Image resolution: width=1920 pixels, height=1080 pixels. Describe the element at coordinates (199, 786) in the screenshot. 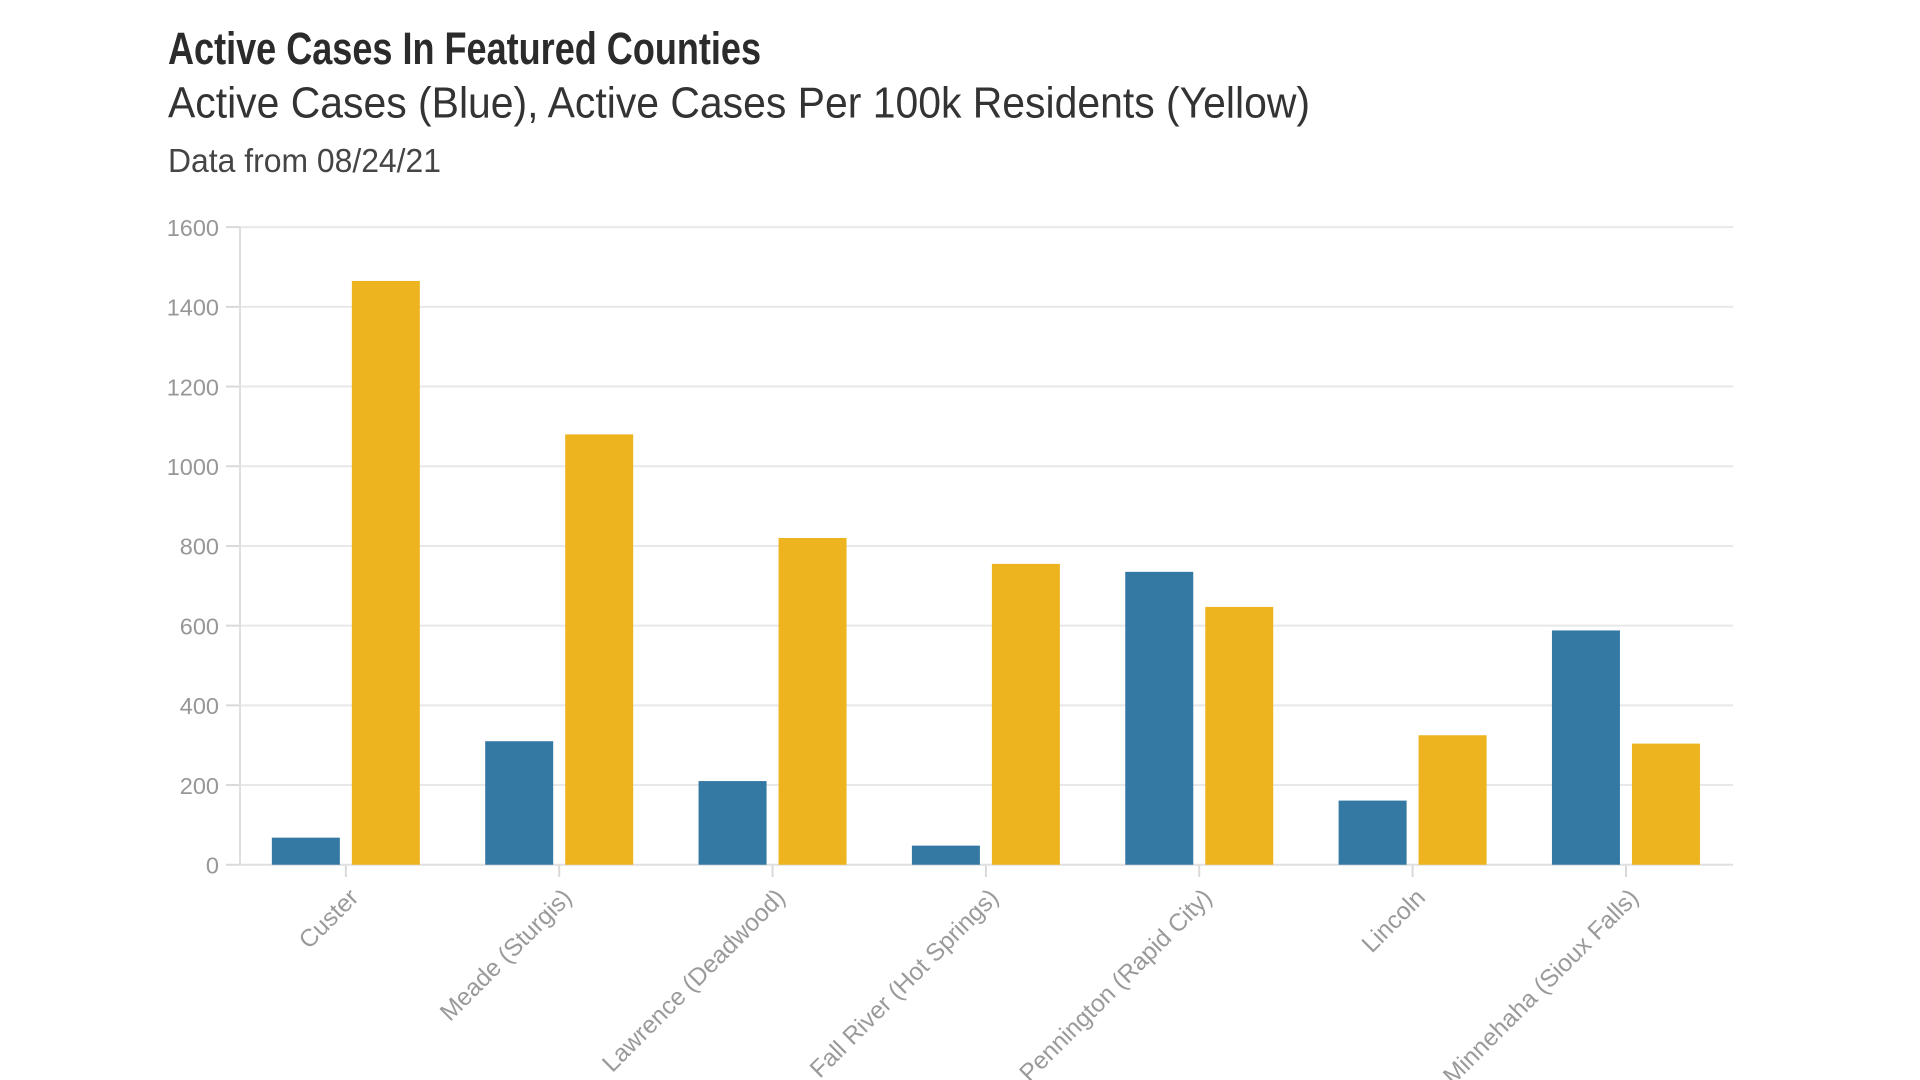

I see `svg-text: 200` at that location.